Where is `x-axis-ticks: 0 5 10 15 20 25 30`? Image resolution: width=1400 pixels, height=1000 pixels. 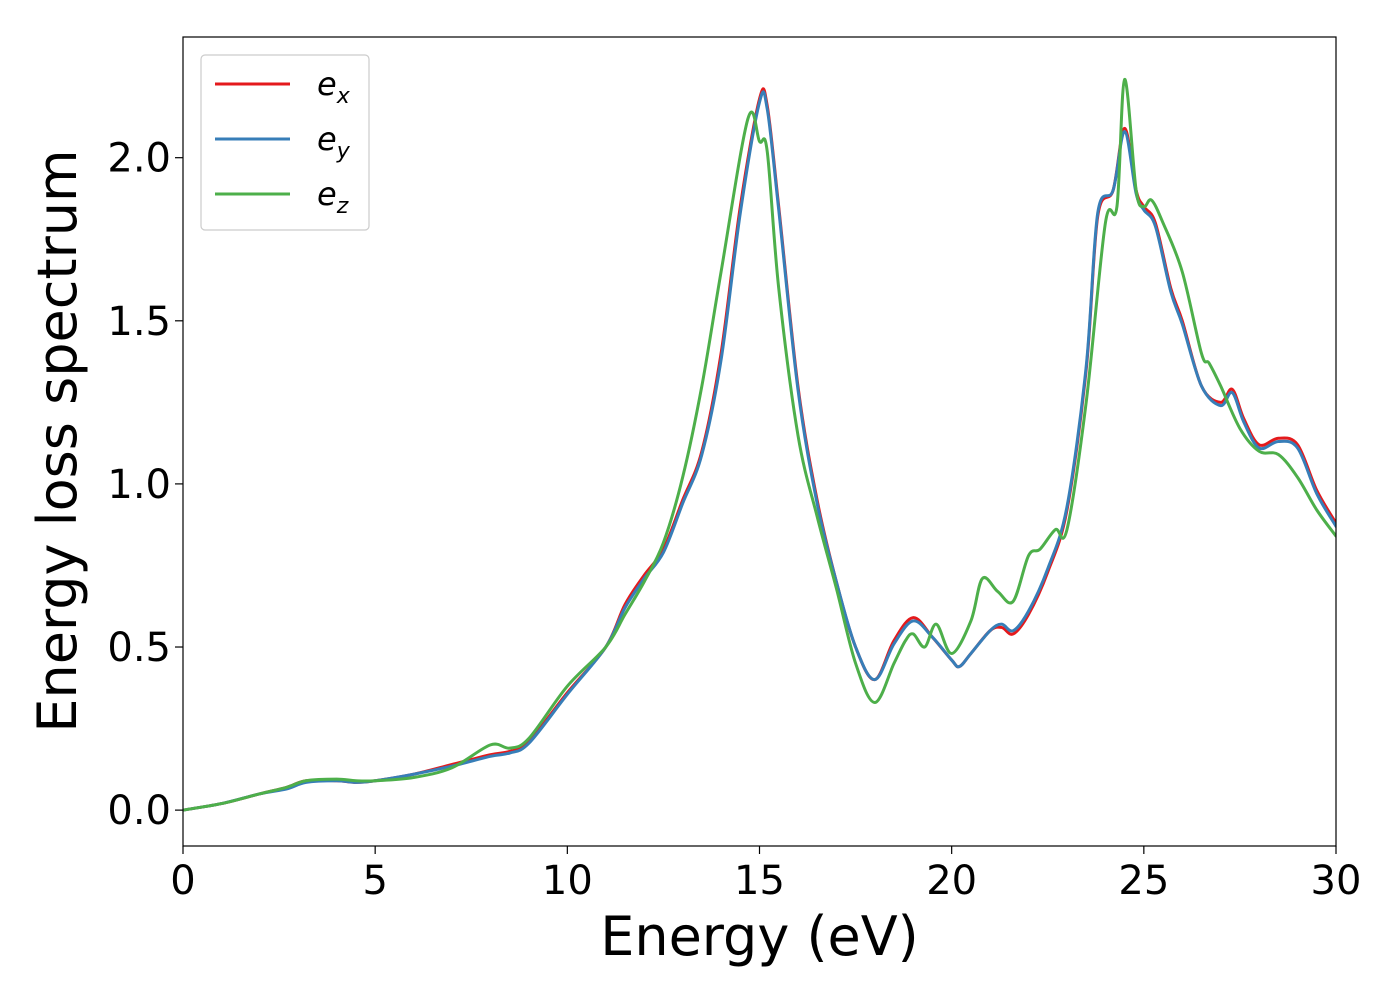
x-axis-ticks: 0 5 10 15 20 25 30 is located at coordinates (765, 875).